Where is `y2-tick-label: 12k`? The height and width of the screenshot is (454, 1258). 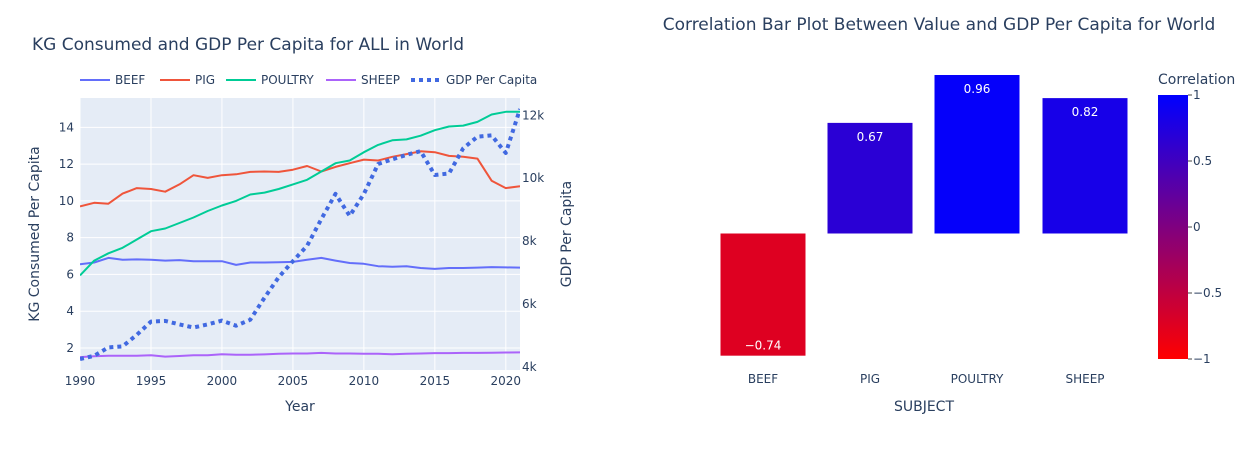 y2-tick-label: 12k is located at coordinates (533, 115).